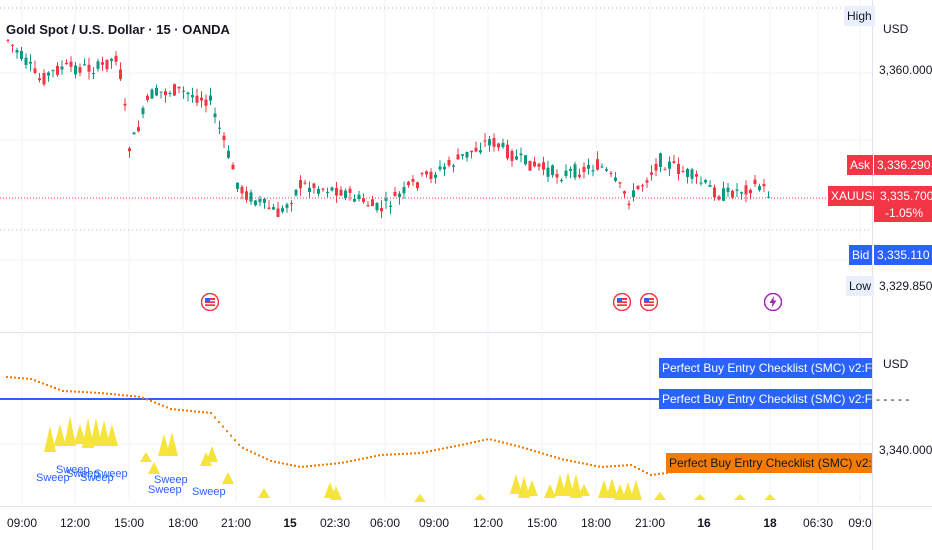 This screenshot has height=550, width=932. I want to click on last-price-box, so click(903, 204).